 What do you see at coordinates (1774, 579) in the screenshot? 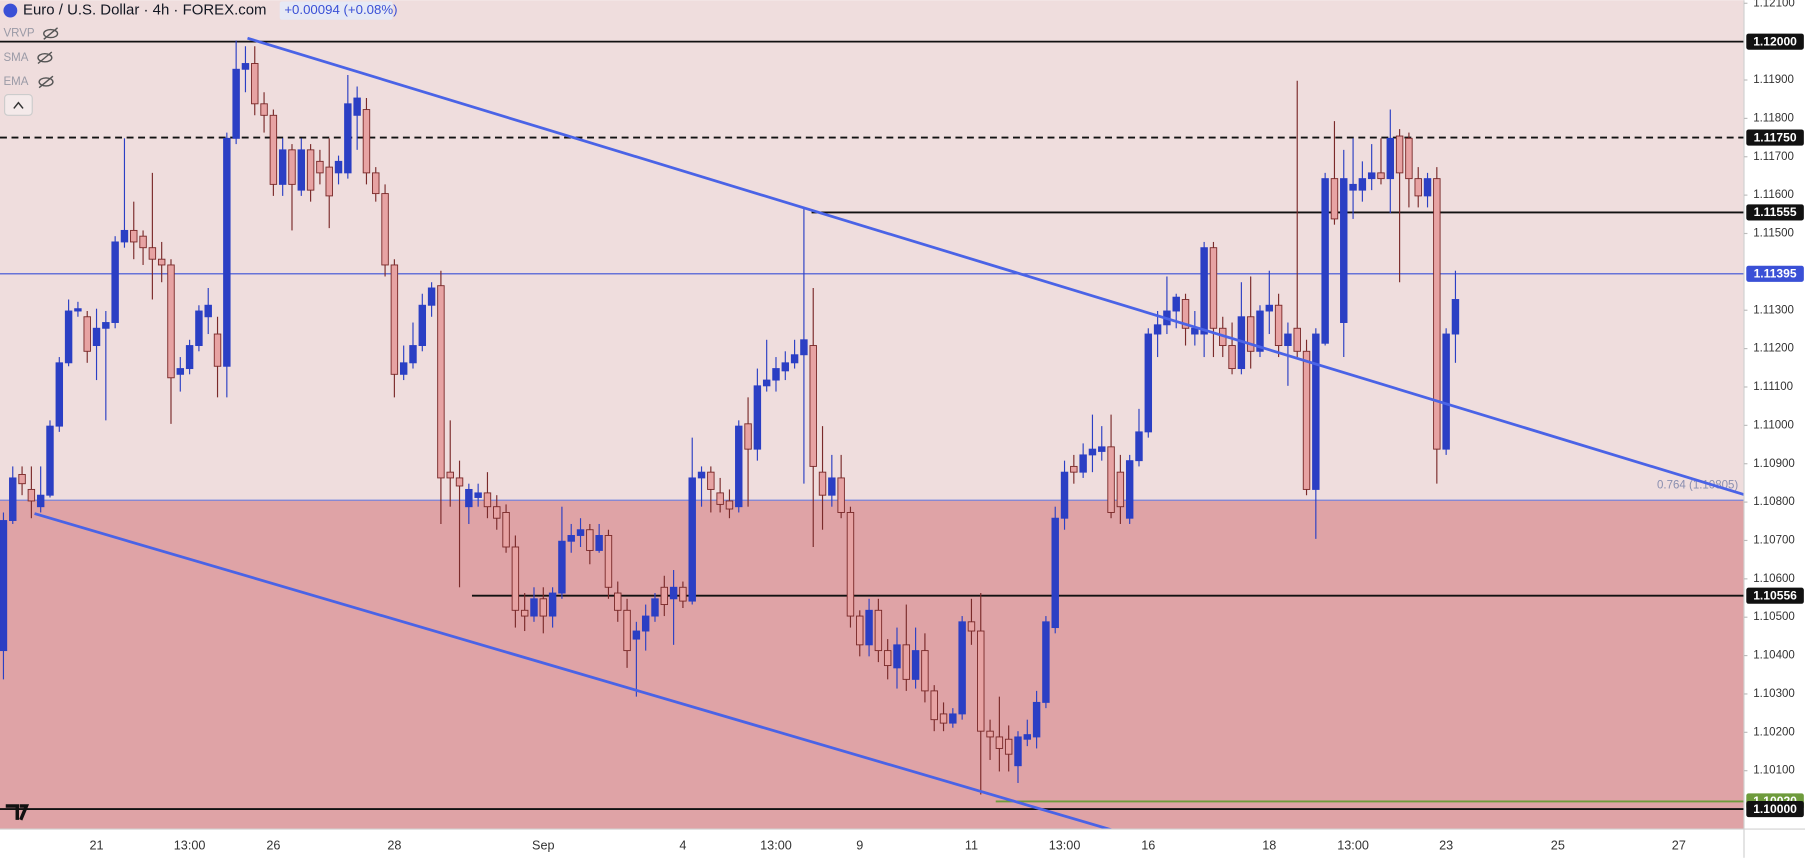
I see `y-tick-label: 1.10600` at bounding box center [1774, 579].